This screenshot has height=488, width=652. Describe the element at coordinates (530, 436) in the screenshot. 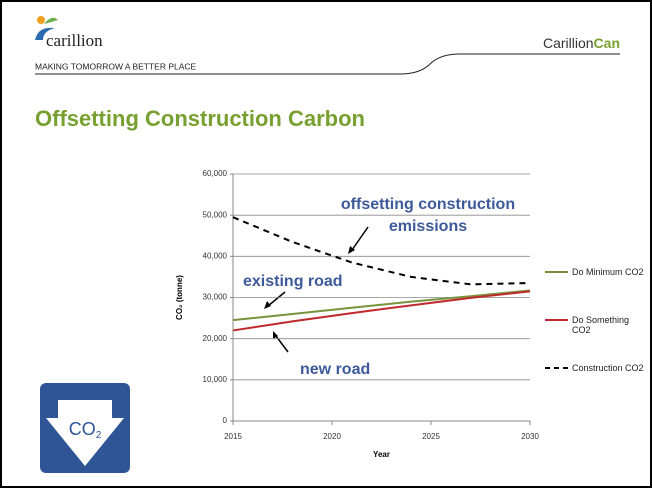

I see `x-tick-label: 2030` at that location.